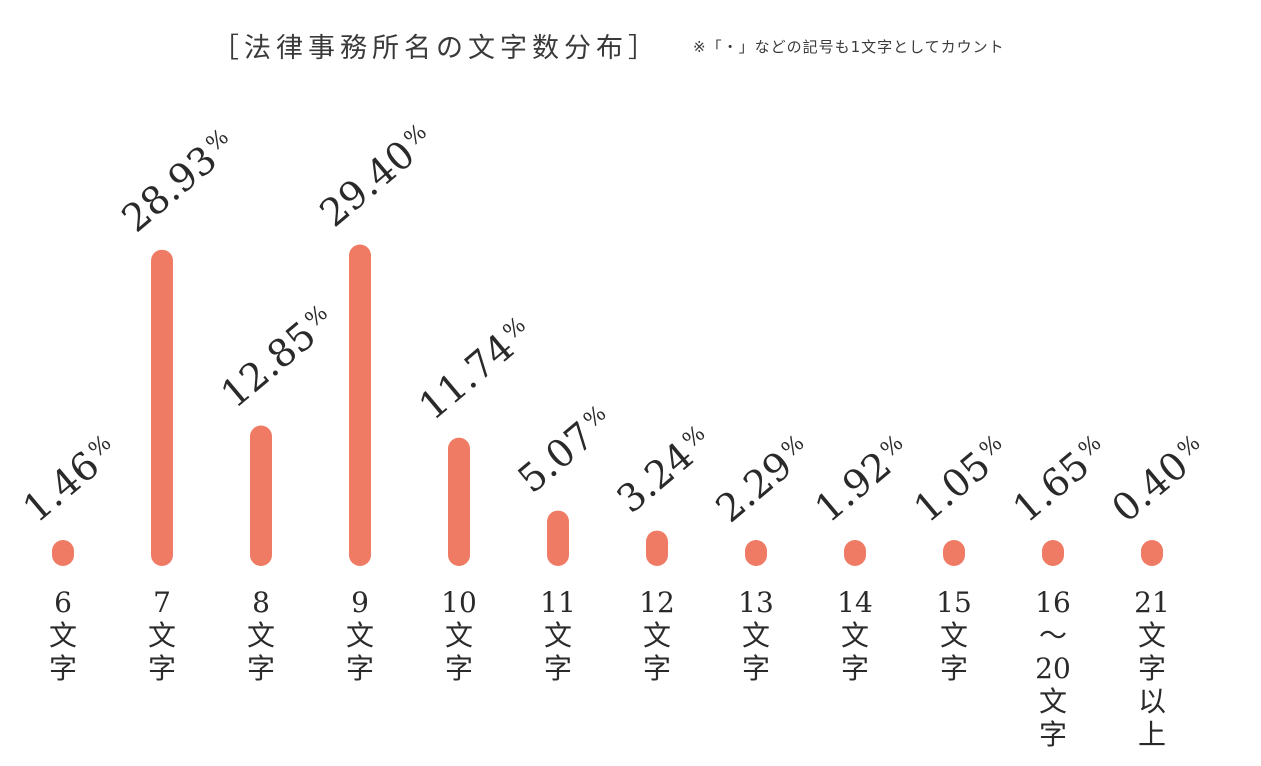  What do you see at coordinates (1053, 668) in the screenshot?
I see `category-label-10: 16 〜 20 文字` at bounding box center [1053, 668].